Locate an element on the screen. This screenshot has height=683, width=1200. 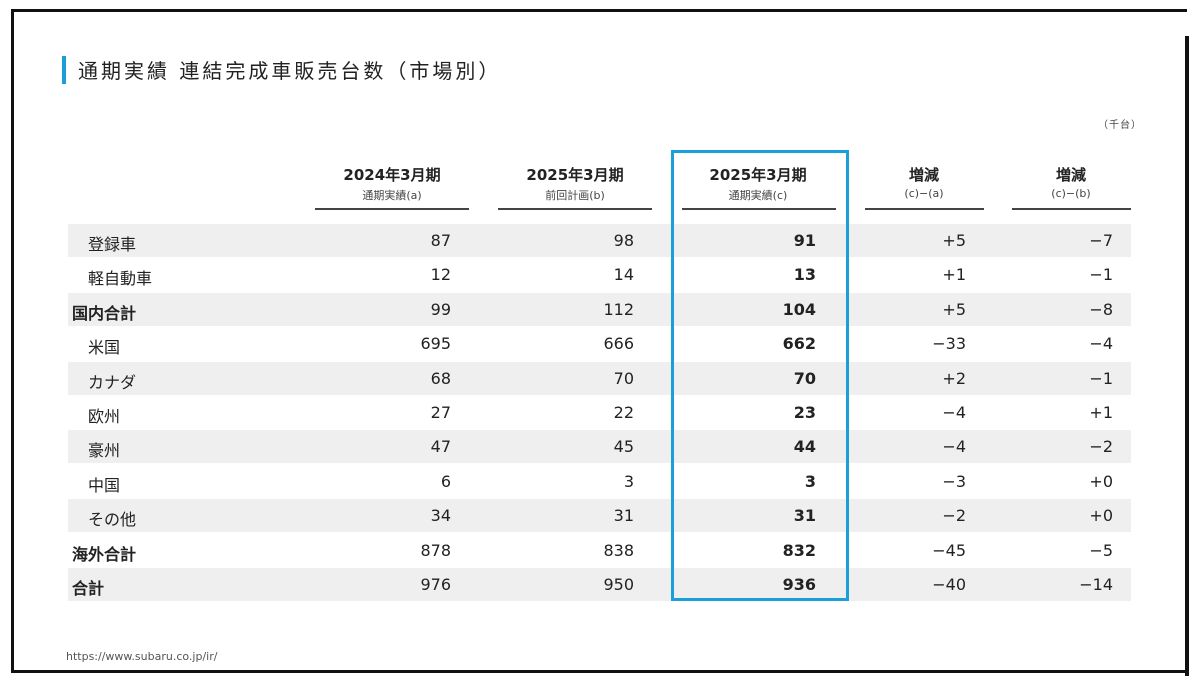
table-cell: 99 is located at coordinates (440, 309).